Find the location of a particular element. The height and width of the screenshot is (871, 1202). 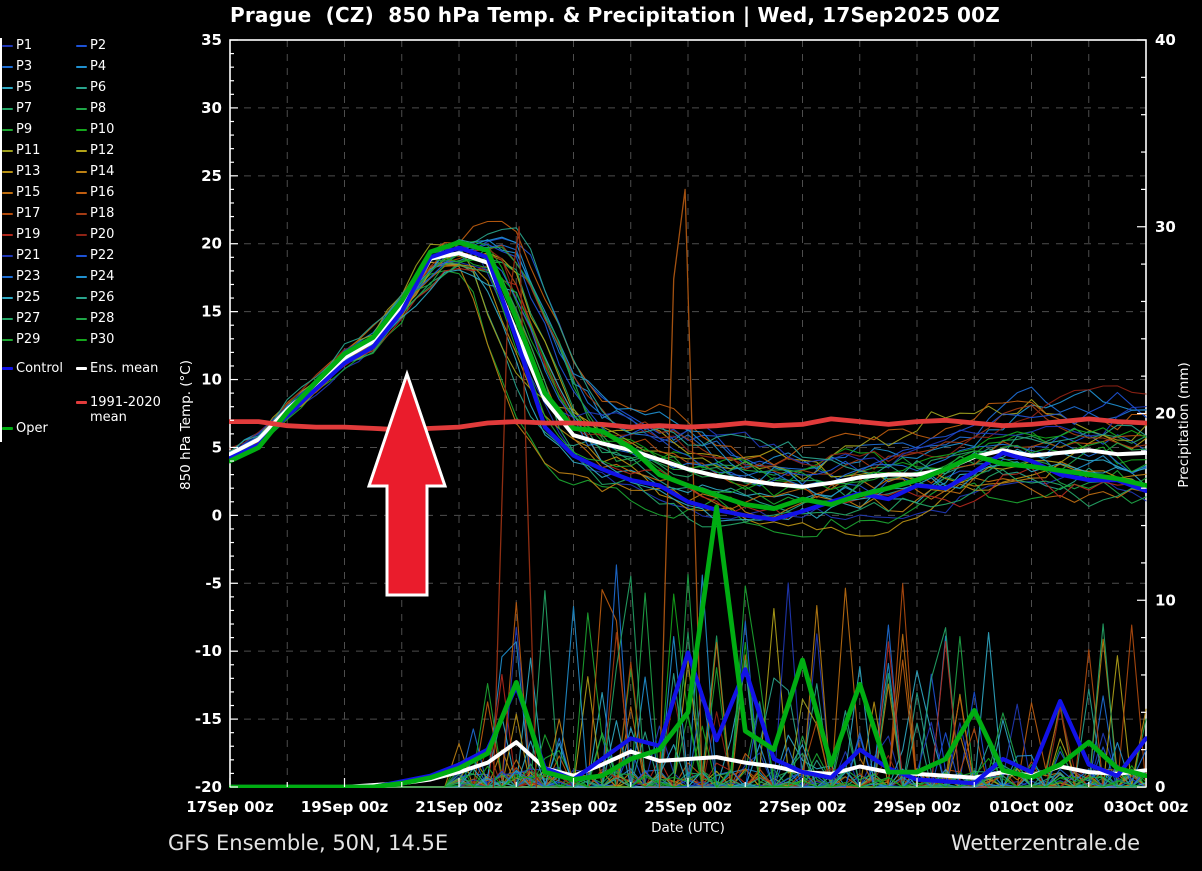

legend-label: Control is located at coordinates (39, 368).